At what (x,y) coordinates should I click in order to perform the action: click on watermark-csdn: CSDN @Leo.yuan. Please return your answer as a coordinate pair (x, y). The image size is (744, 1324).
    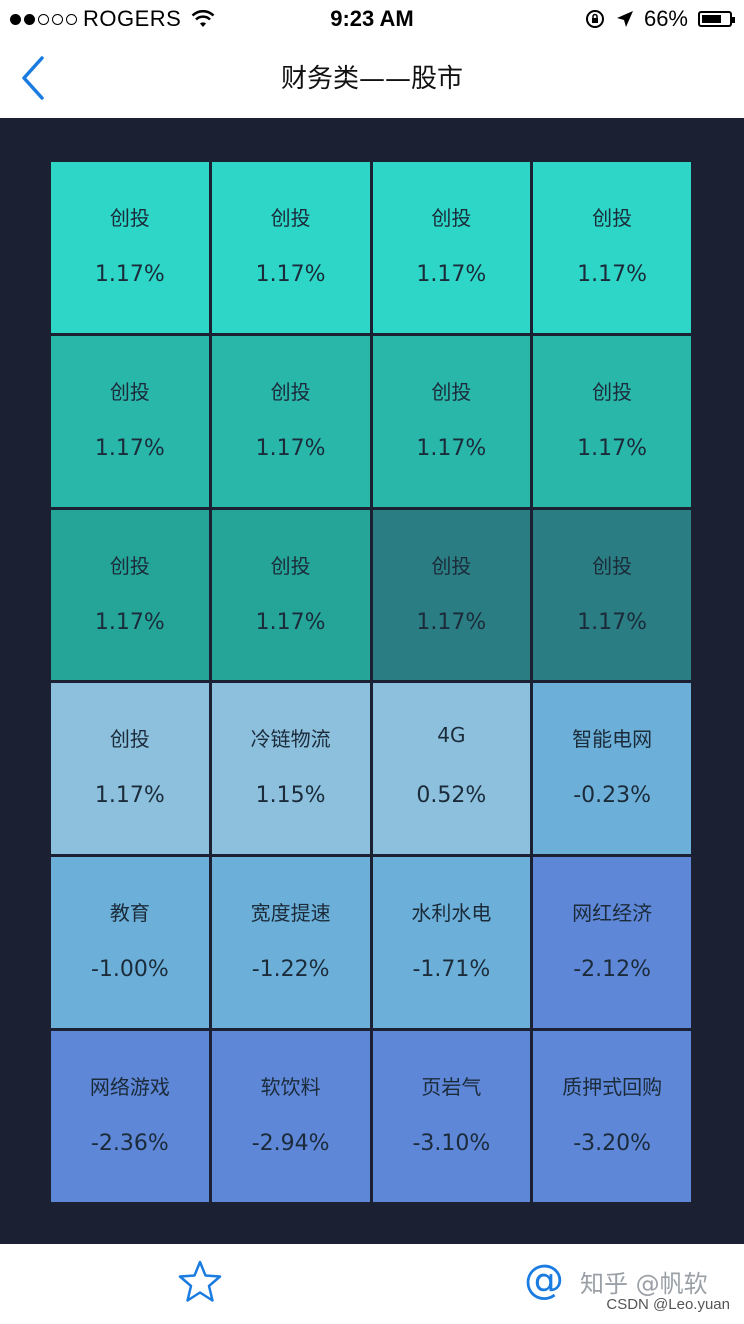
    Looking at the image, I should click on (668, 1304).